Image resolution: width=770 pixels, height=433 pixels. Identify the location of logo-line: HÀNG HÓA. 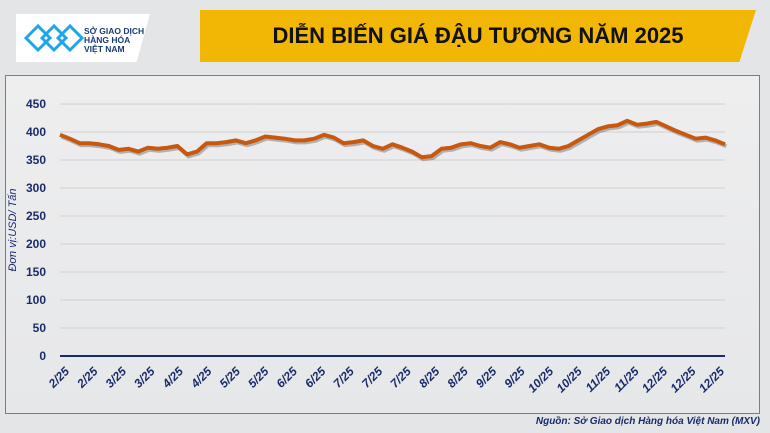
(107, 40).